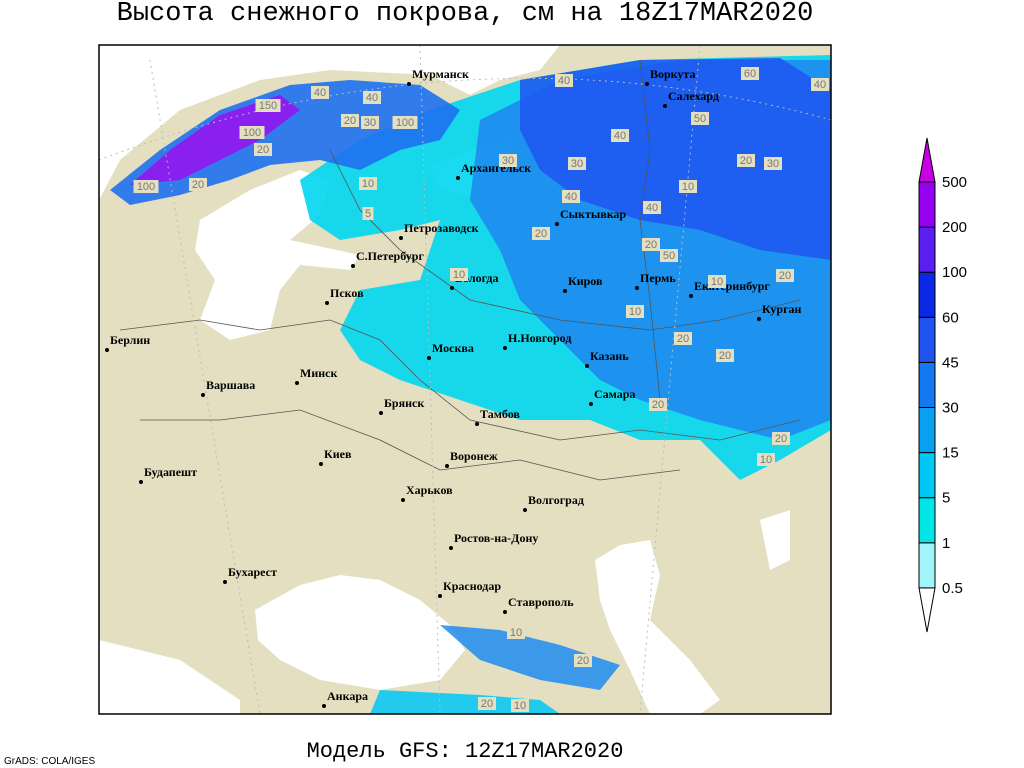  I want to click on city-label: Воронеж, so click(474, 456).